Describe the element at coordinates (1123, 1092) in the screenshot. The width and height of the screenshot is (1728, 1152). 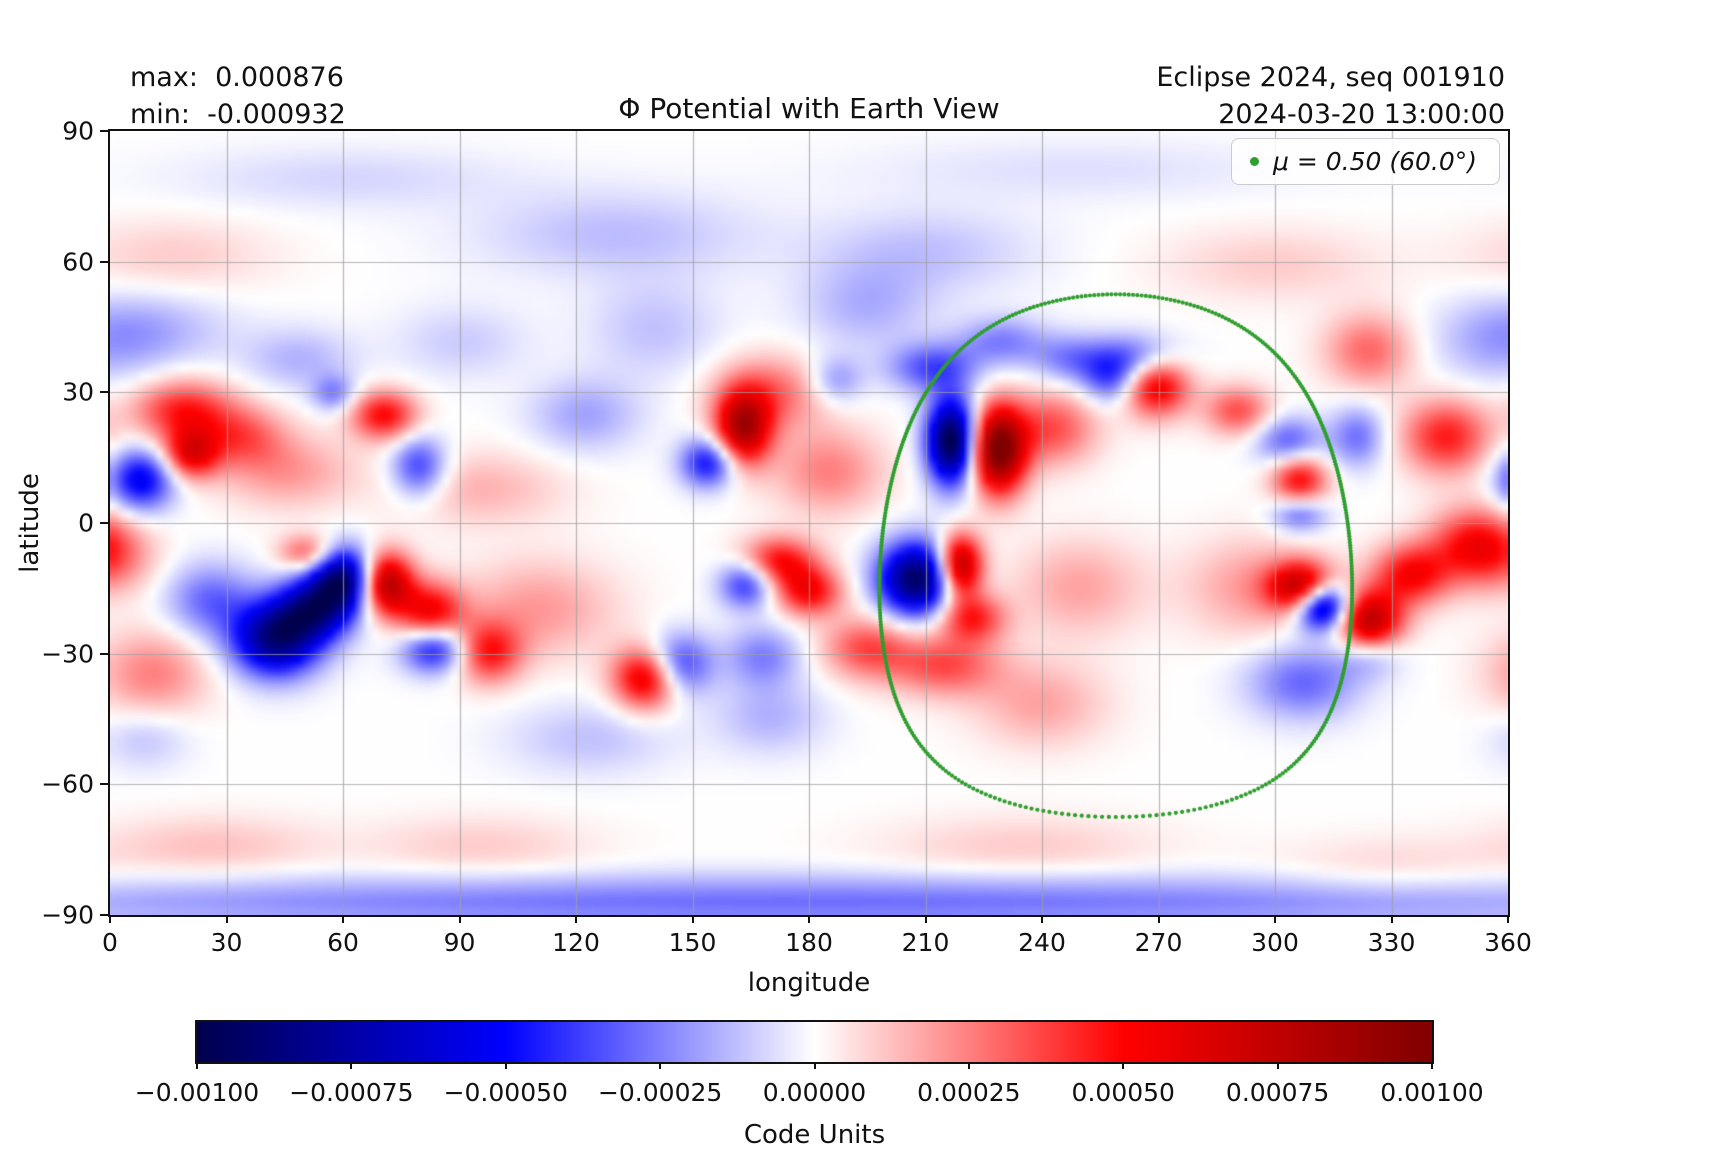
I see `colorbar-tick-label: 0.00050` at that location.